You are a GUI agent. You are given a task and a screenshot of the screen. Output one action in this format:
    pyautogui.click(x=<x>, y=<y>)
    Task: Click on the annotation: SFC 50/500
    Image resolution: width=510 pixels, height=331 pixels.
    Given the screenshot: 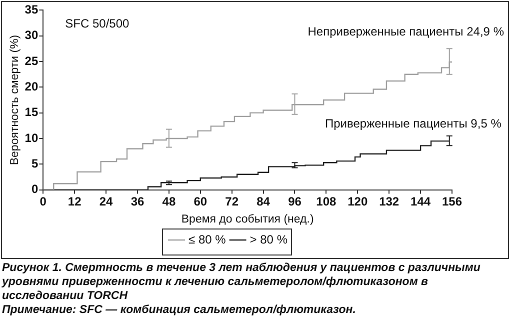 What is the action you would take?
    pyautogui.click(x=97, y=23)
    